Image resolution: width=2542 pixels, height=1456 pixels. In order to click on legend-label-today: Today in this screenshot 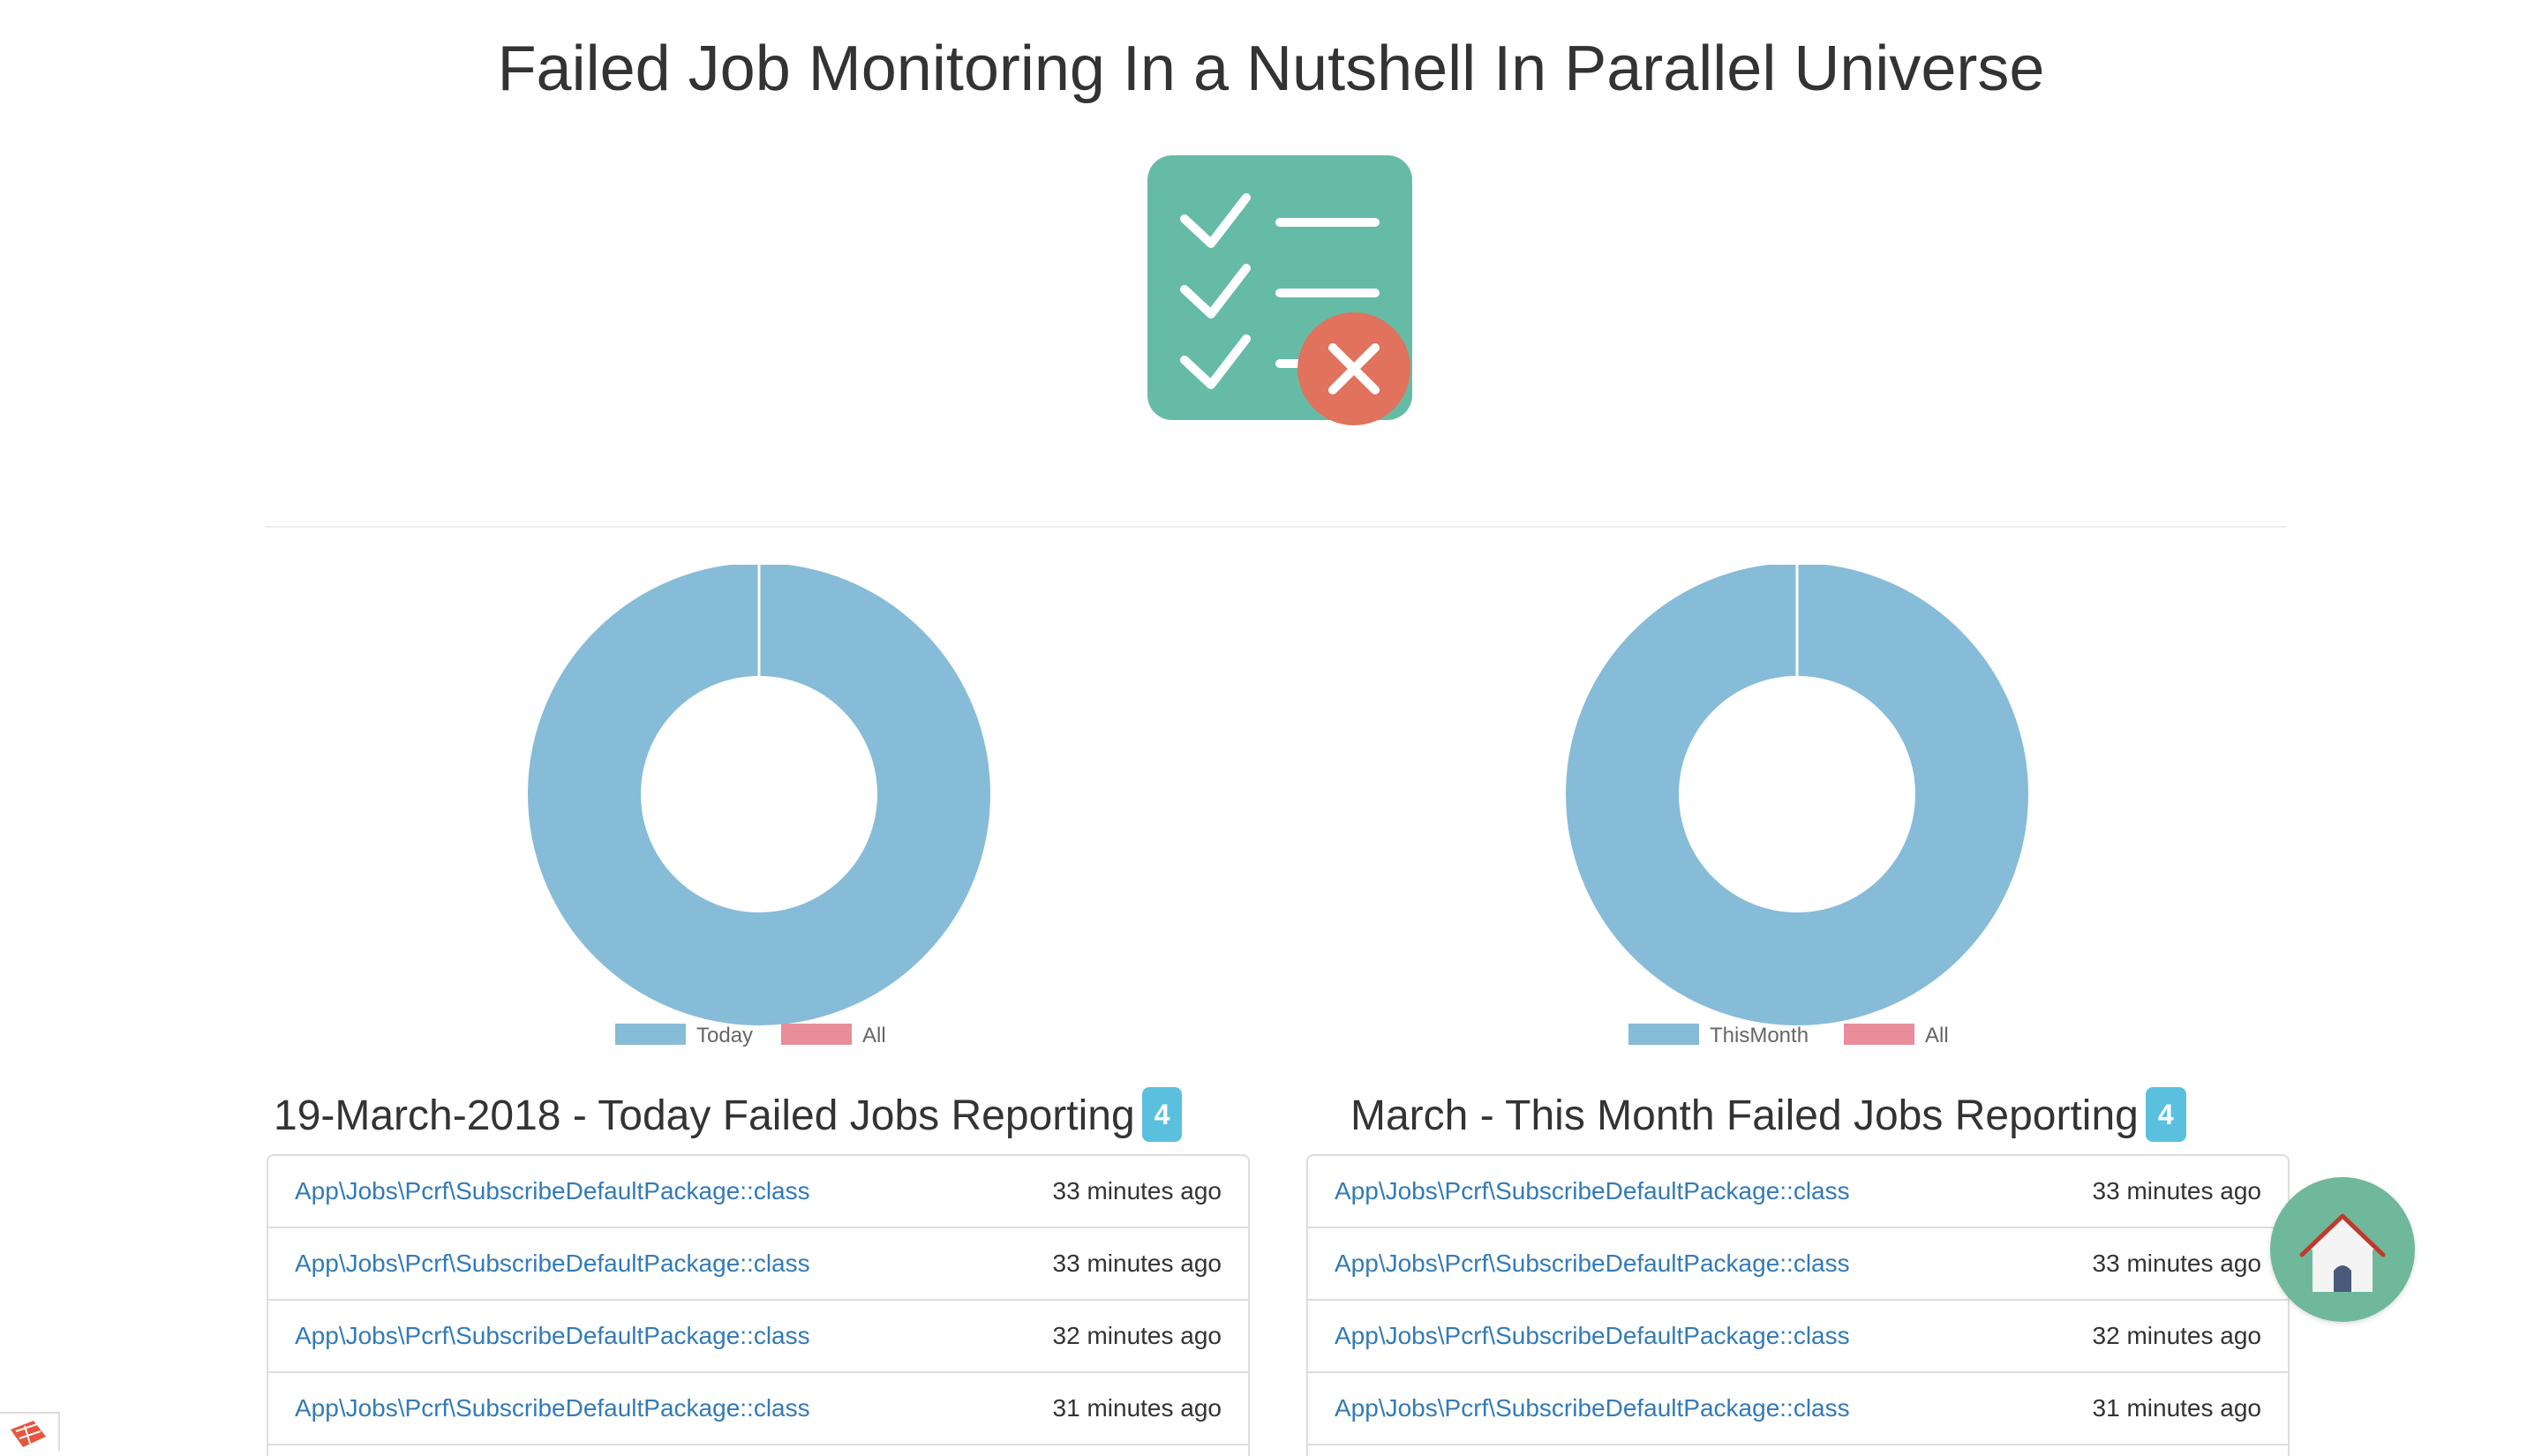, I will do `click(724, 1035)`.